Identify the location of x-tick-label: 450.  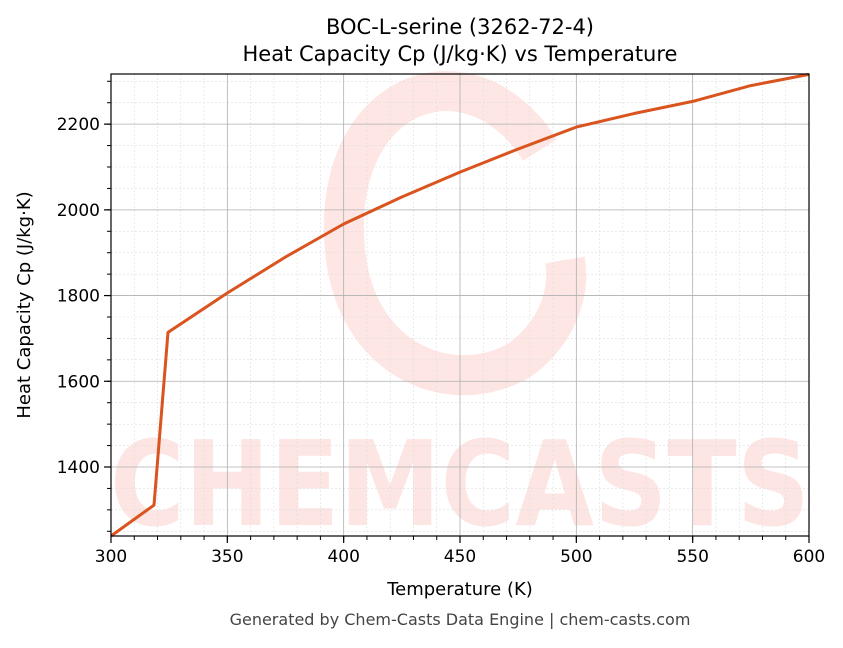
(460, 557).